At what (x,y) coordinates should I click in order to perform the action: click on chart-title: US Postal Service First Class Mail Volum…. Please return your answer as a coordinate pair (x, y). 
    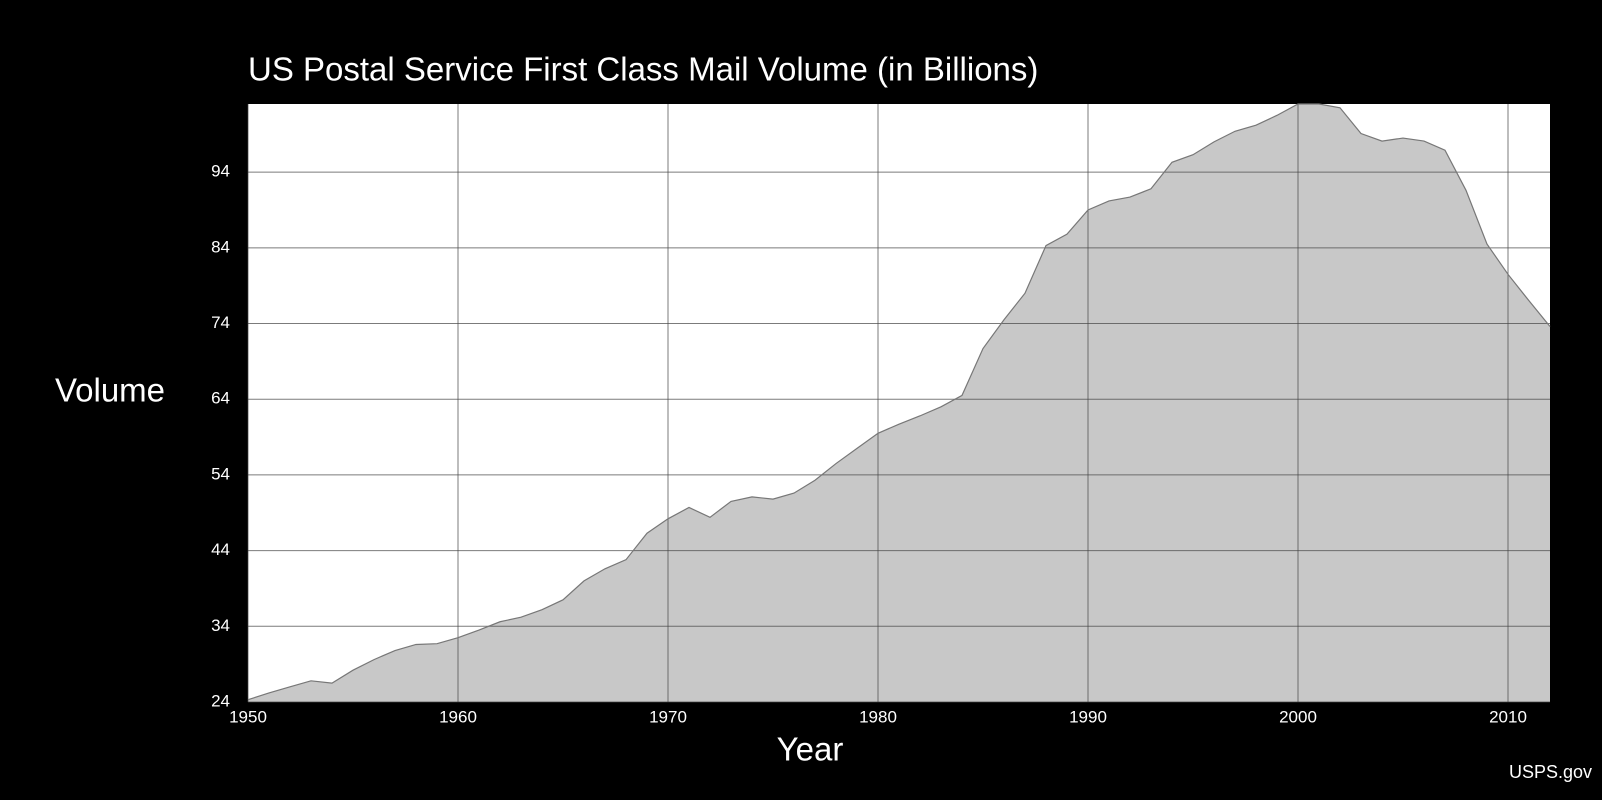
    Looking at the image, I should click on (643, 69).